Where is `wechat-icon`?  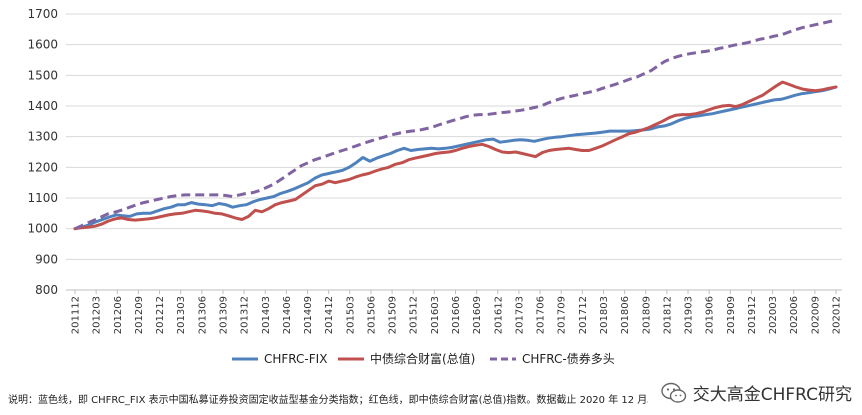
wechat-icon is located at coordinates (673, 392).